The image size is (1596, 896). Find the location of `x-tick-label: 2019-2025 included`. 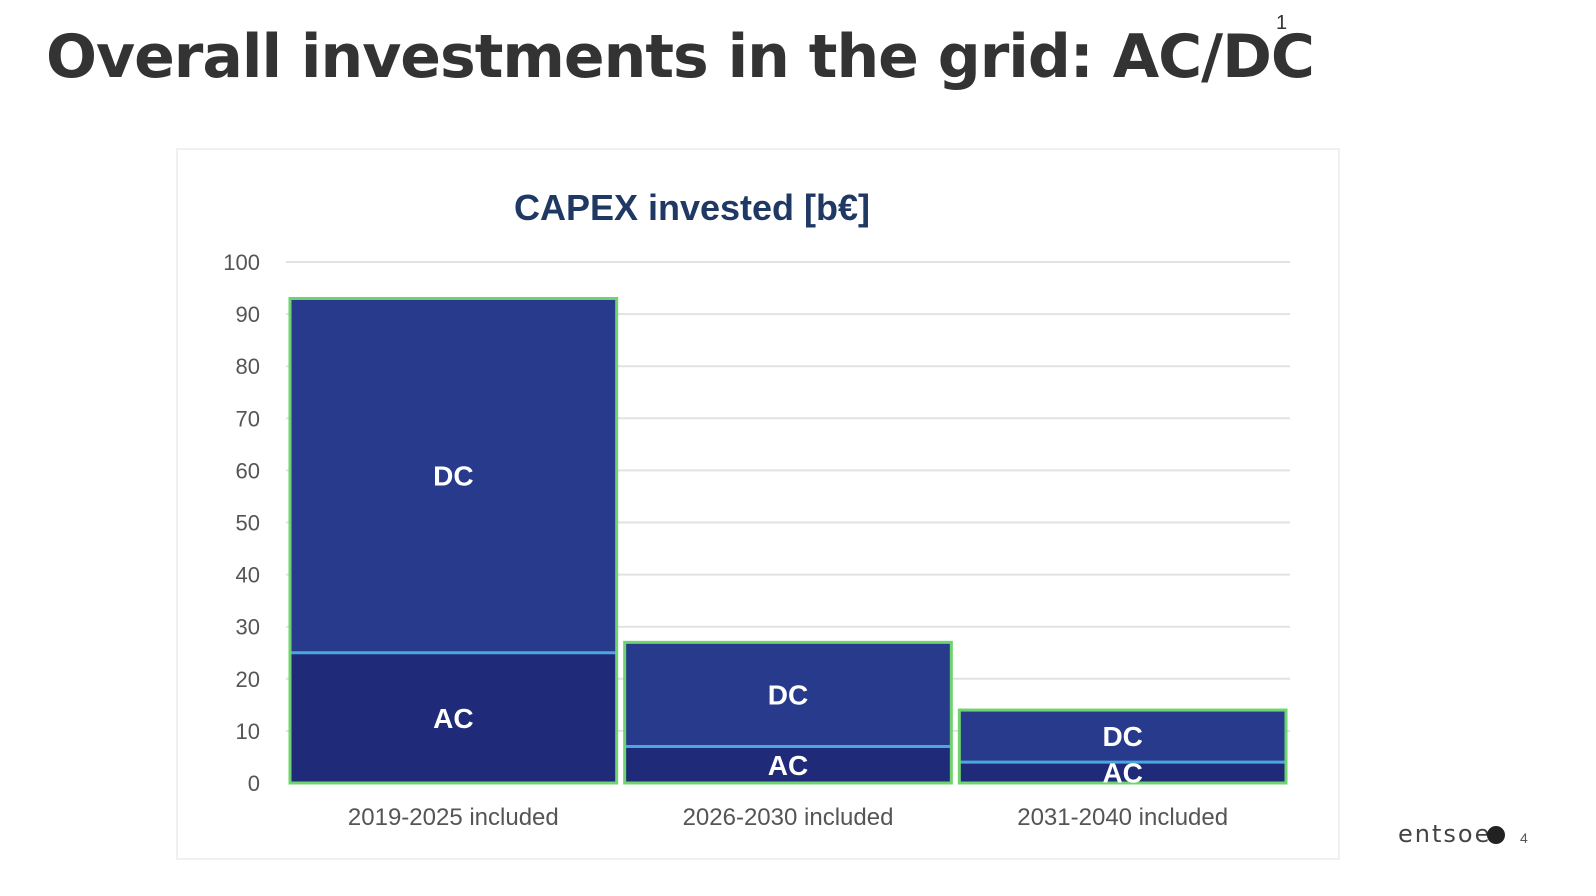

x-tick-label: 2019-2025 included is located at coordinates (453, 817).